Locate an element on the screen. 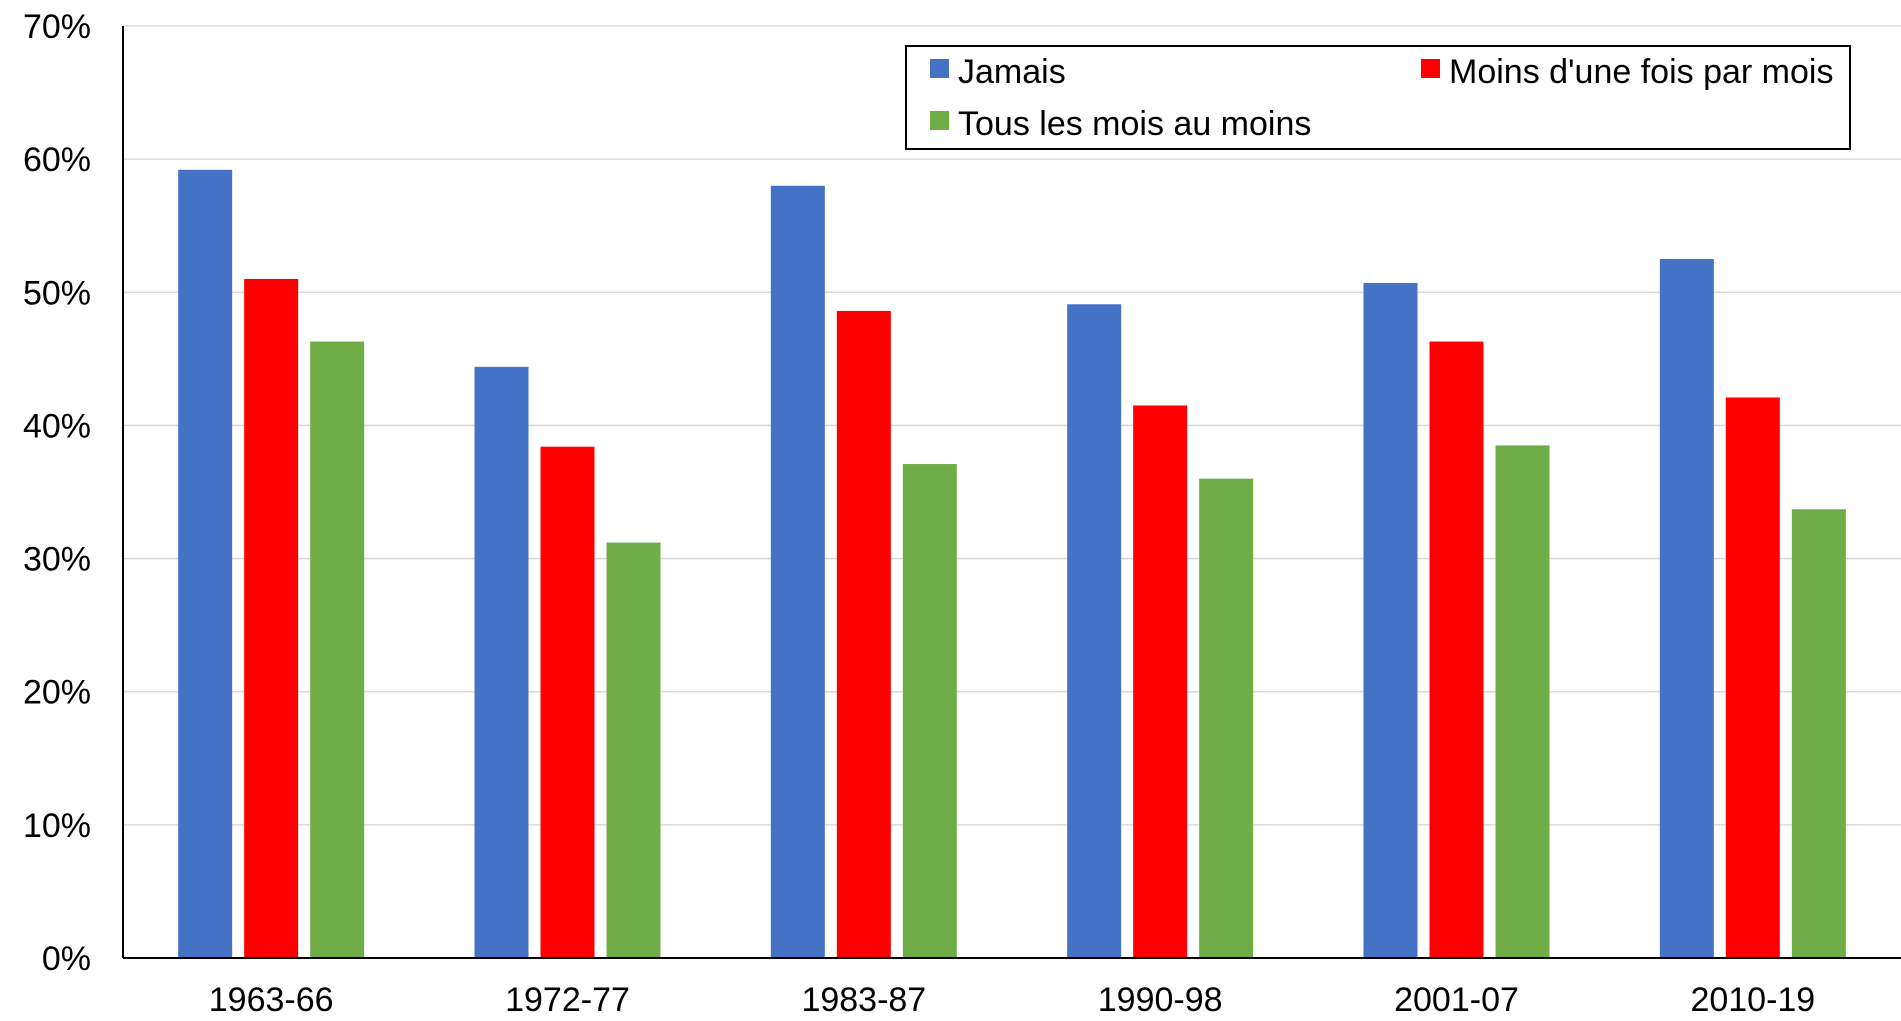 This screenshot has width=1901, height=1021. legend-item: Moins d'une fois par mois is located at coordinates (1627, 72).